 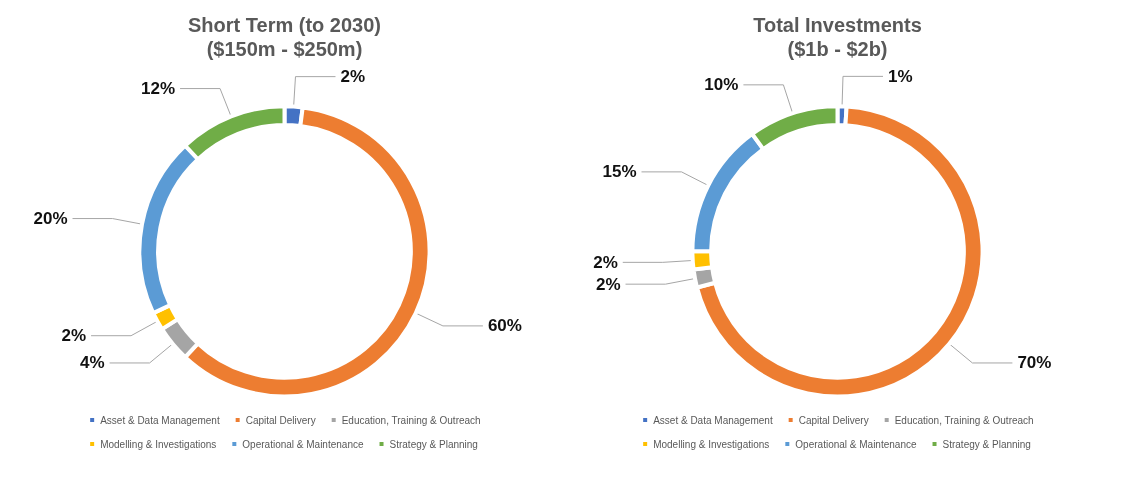 What do you see at coordinates (837, 25) in the screenshot?
I see `chart-title: Total Investments` at bounding box center [837, 25].